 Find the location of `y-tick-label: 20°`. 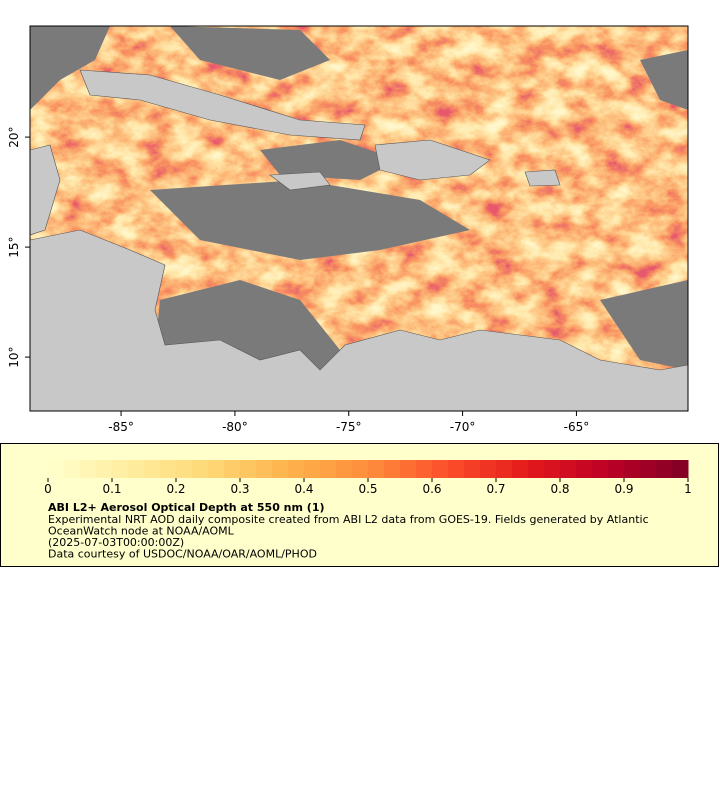

y-tick-label: 20° is located at coordinates (14, 136).